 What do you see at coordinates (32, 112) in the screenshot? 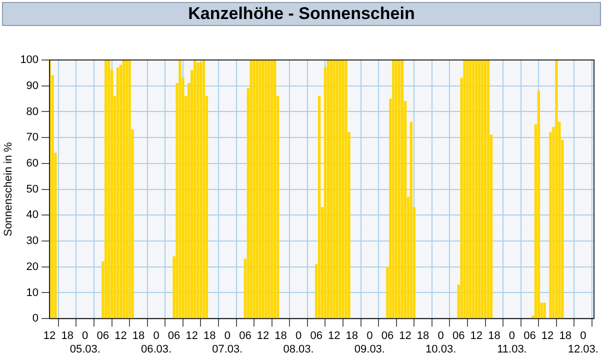
I see `y-tick-label: 80` at bounding box center [32, 112].